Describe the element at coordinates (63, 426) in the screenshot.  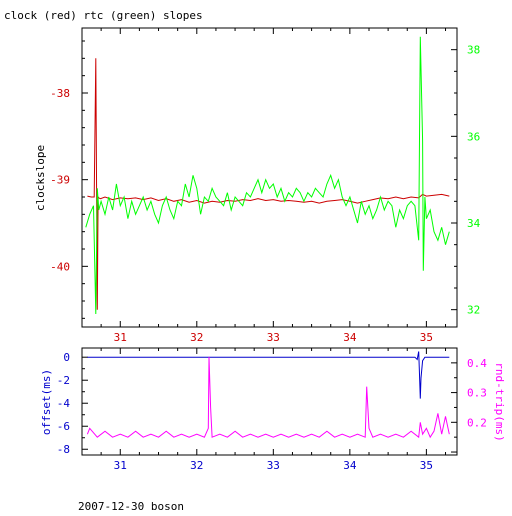
I see `left-tick-label: -6` at that location.